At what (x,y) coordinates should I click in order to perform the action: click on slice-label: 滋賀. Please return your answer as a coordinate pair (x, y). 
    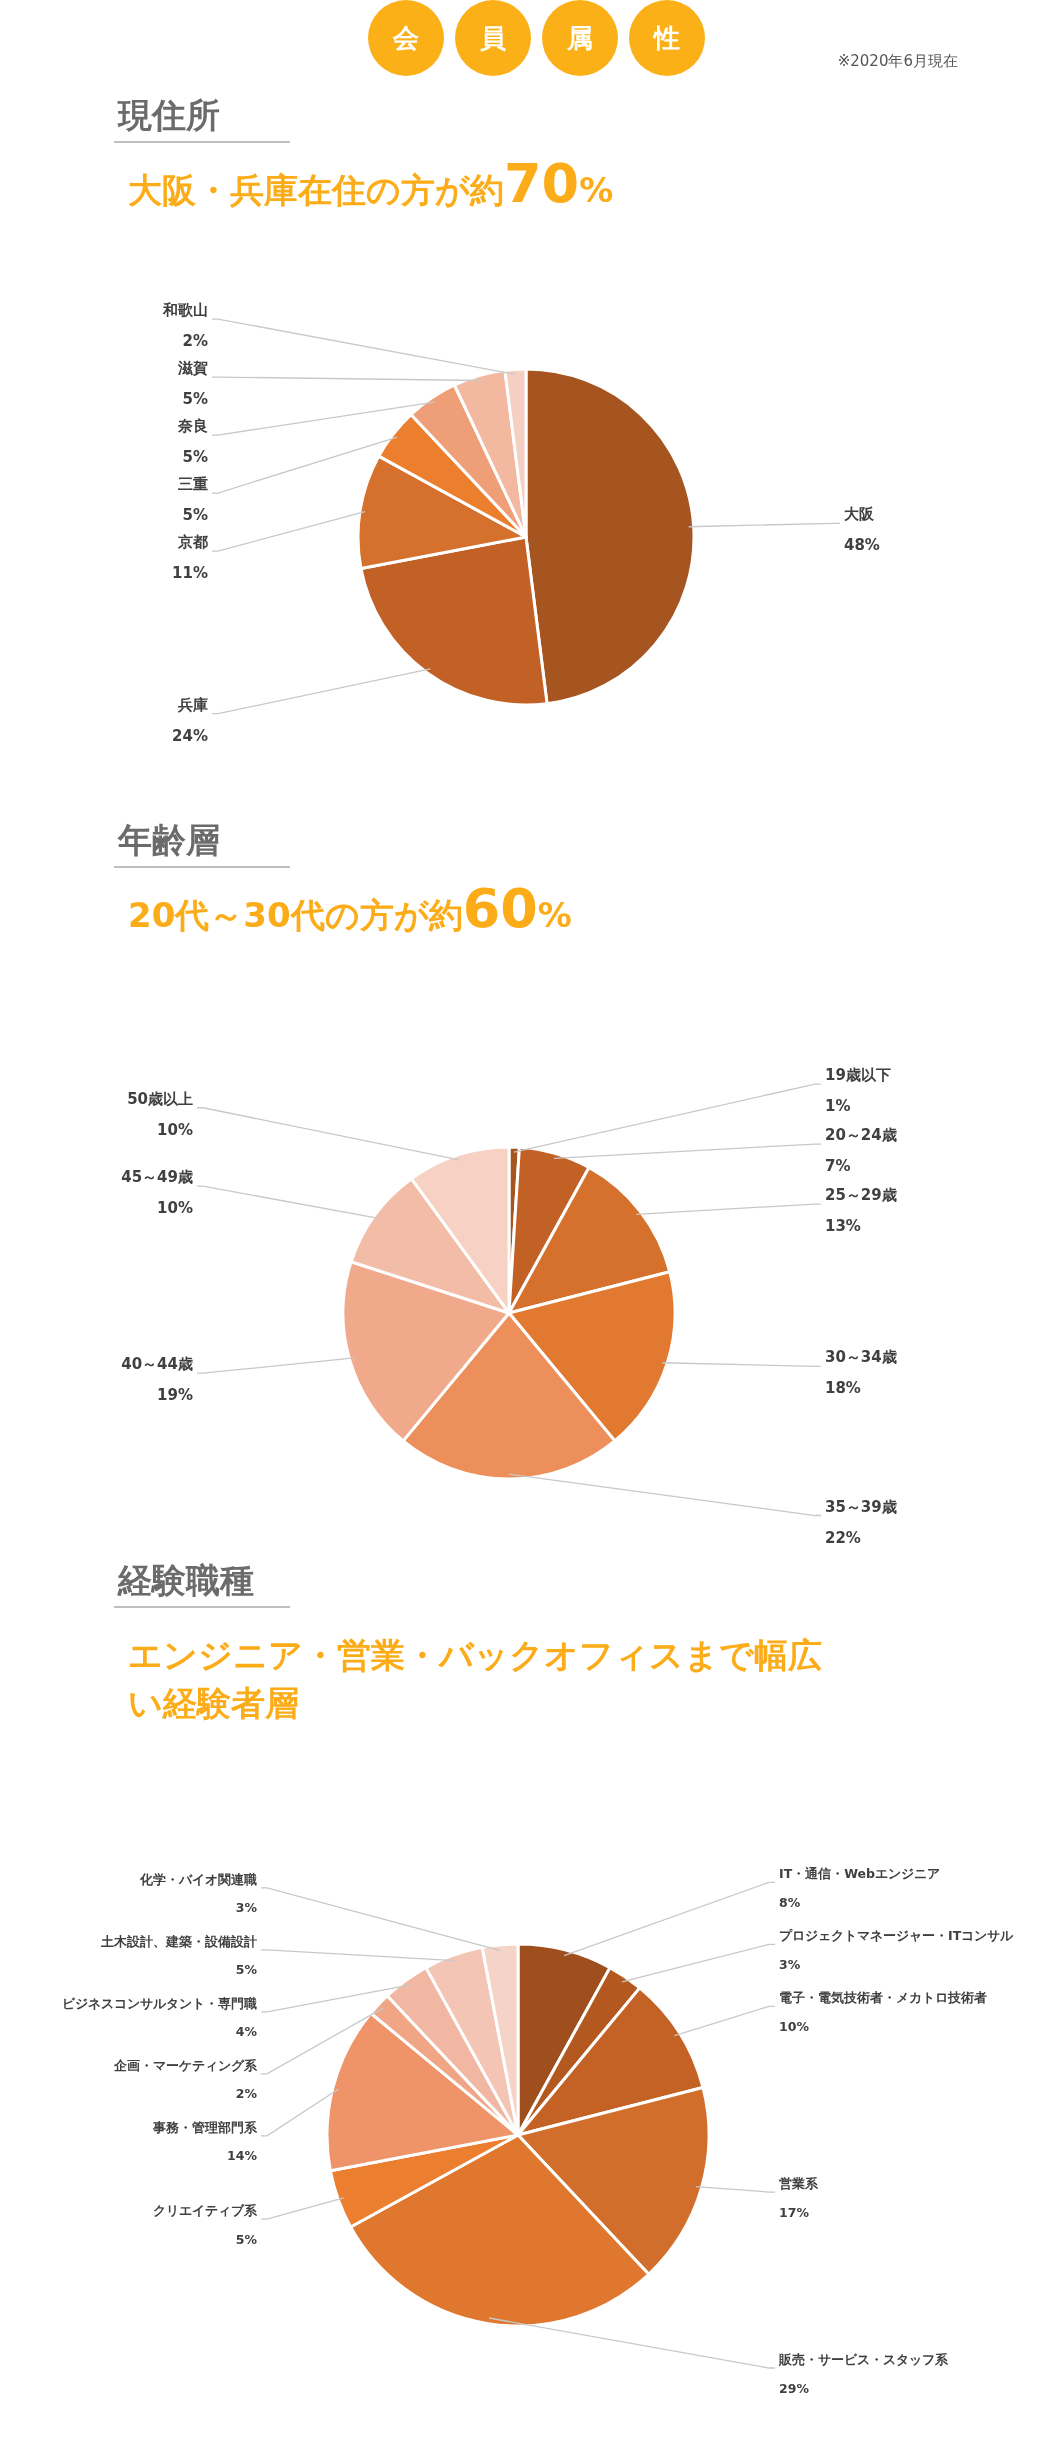
    Looking at the image, I should click on (192, 368).